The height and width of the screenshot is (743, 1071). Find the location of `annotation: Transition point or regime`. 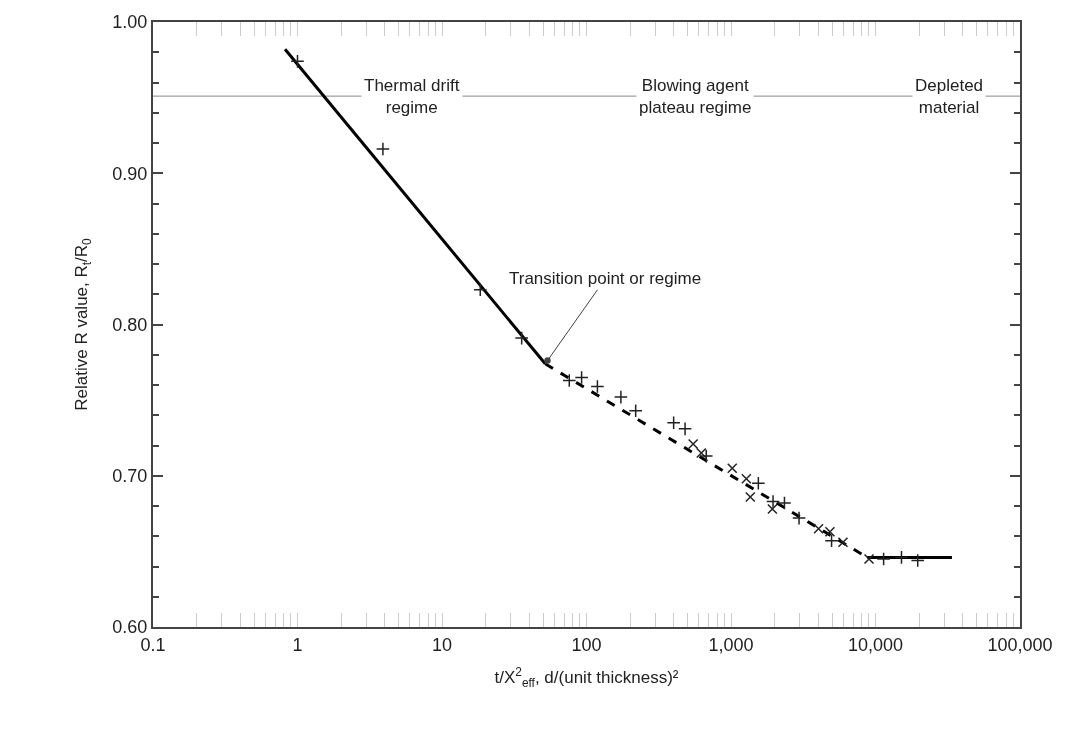

annotation: Transition point or regime is located at coordinates (605, 278).